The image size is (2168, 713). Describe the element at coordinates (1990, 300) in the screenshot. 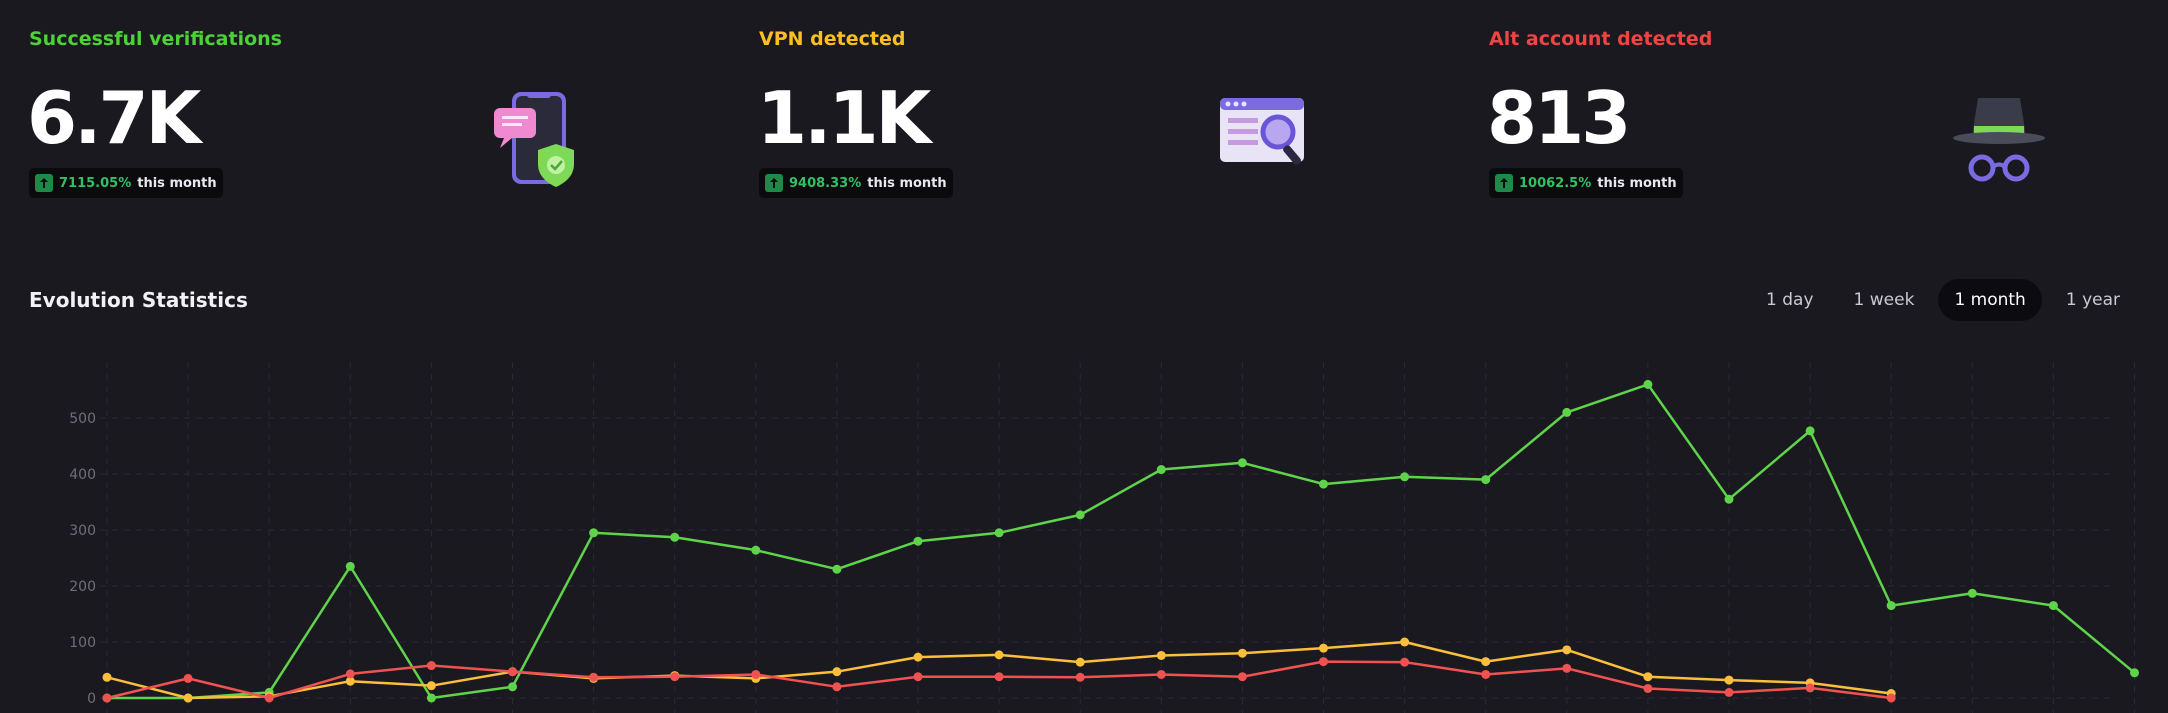

I see `tab-1-month: 1 month` at that location.